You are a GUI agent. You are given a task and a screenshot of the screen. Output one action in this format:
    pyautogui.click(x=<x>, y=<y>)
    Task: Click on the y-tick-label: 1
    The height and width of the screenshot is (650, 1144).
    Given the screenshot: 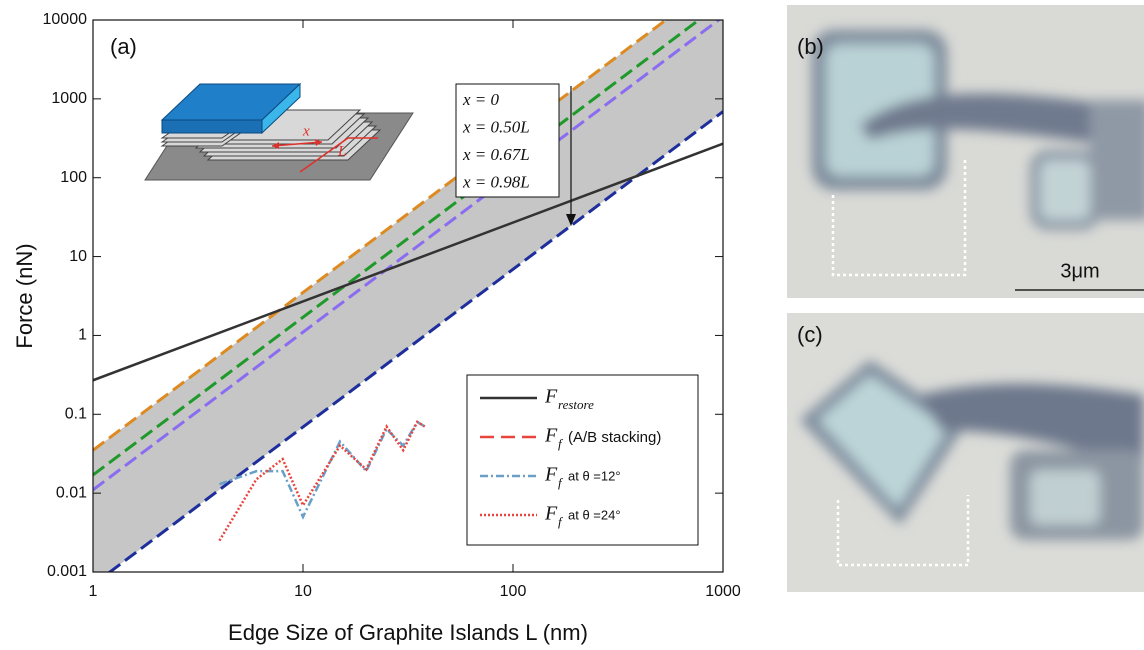 What is the action you would take?
    pyautogui.click(x=82, y=335)
    